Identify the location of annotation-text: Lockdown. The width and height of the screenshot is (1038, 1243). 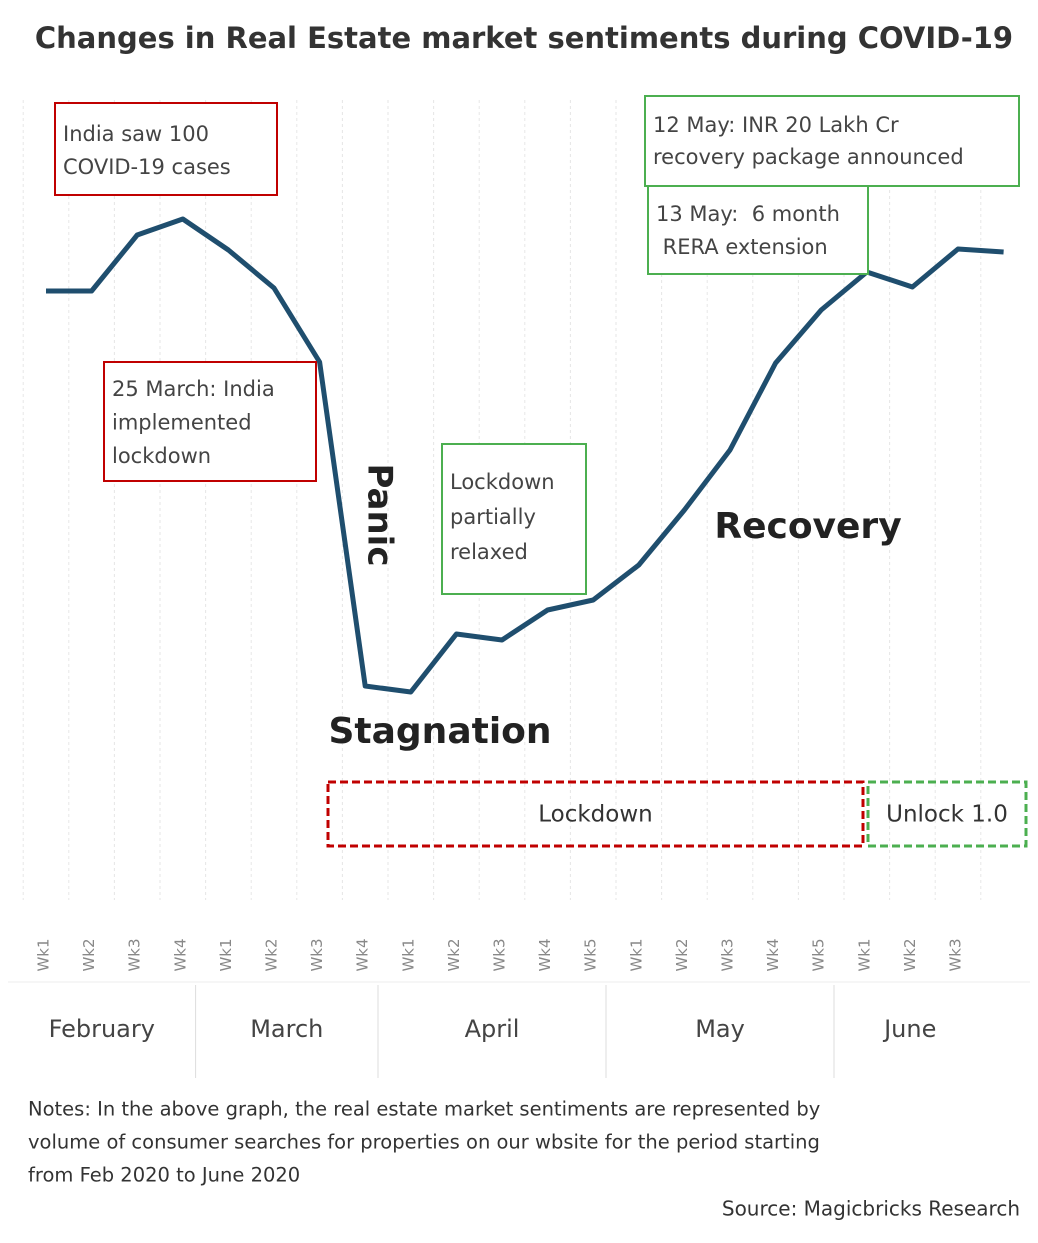
(502, 482).